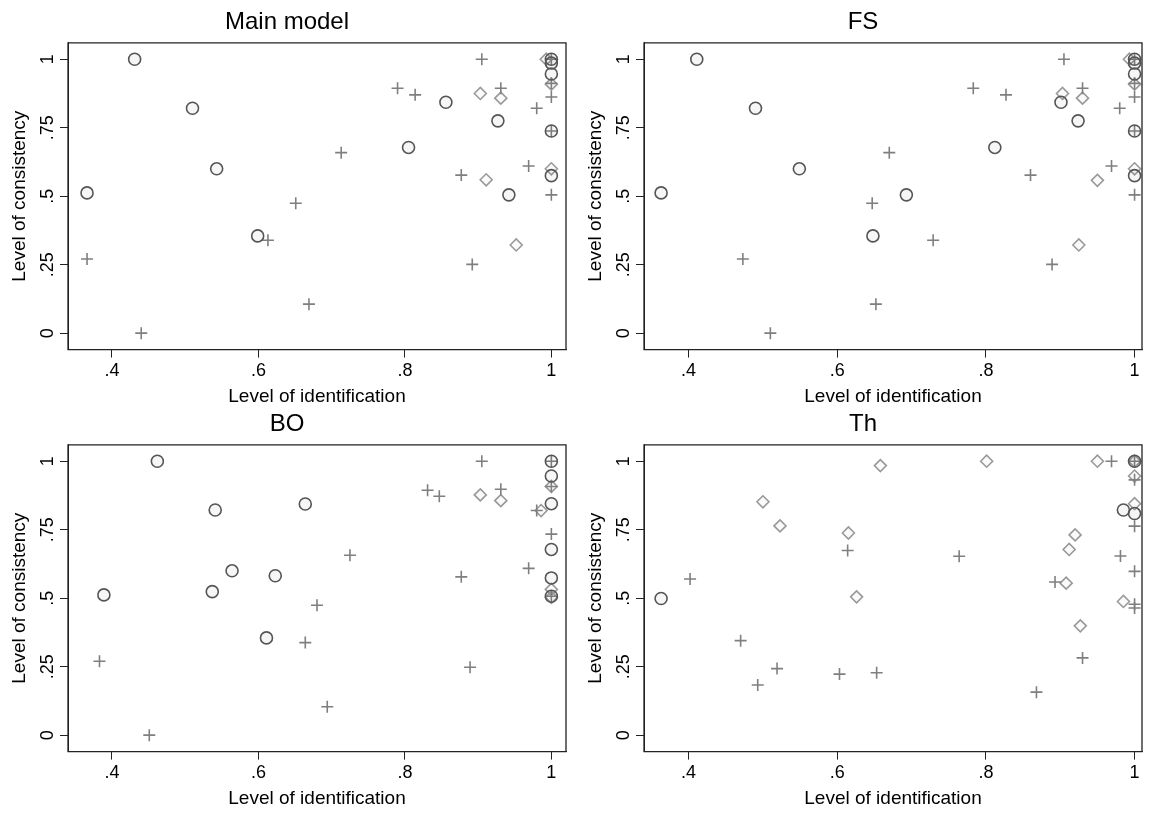 The height and width of the screenshot is (818, 1161). I want to click on chart-title: Th, so click(863, 423).